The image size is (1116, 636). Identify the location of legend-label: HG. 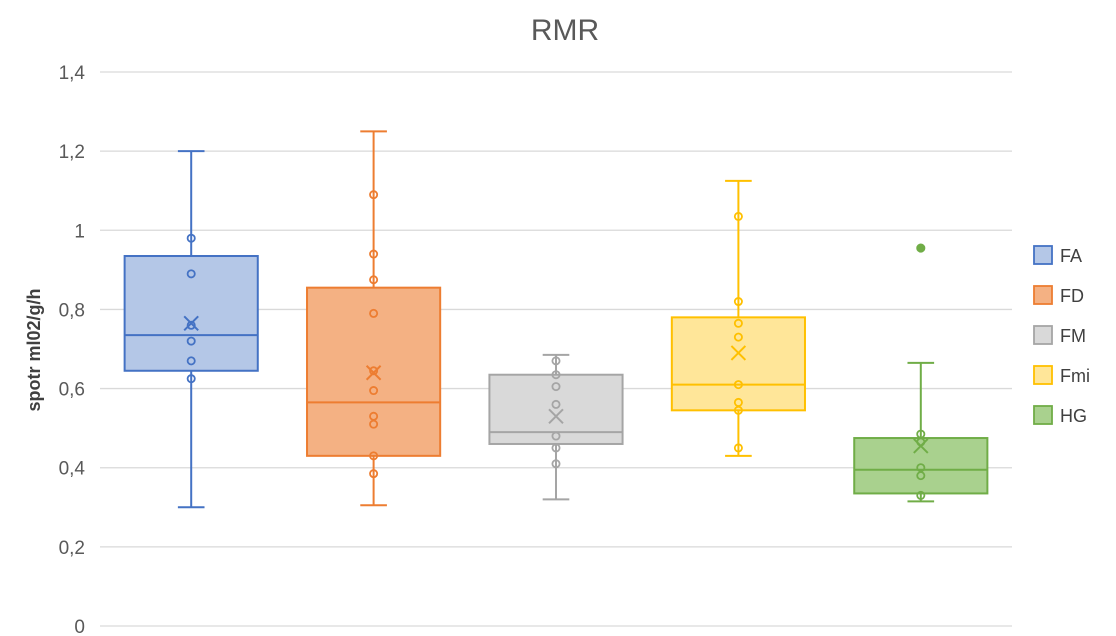
(1073, 416).